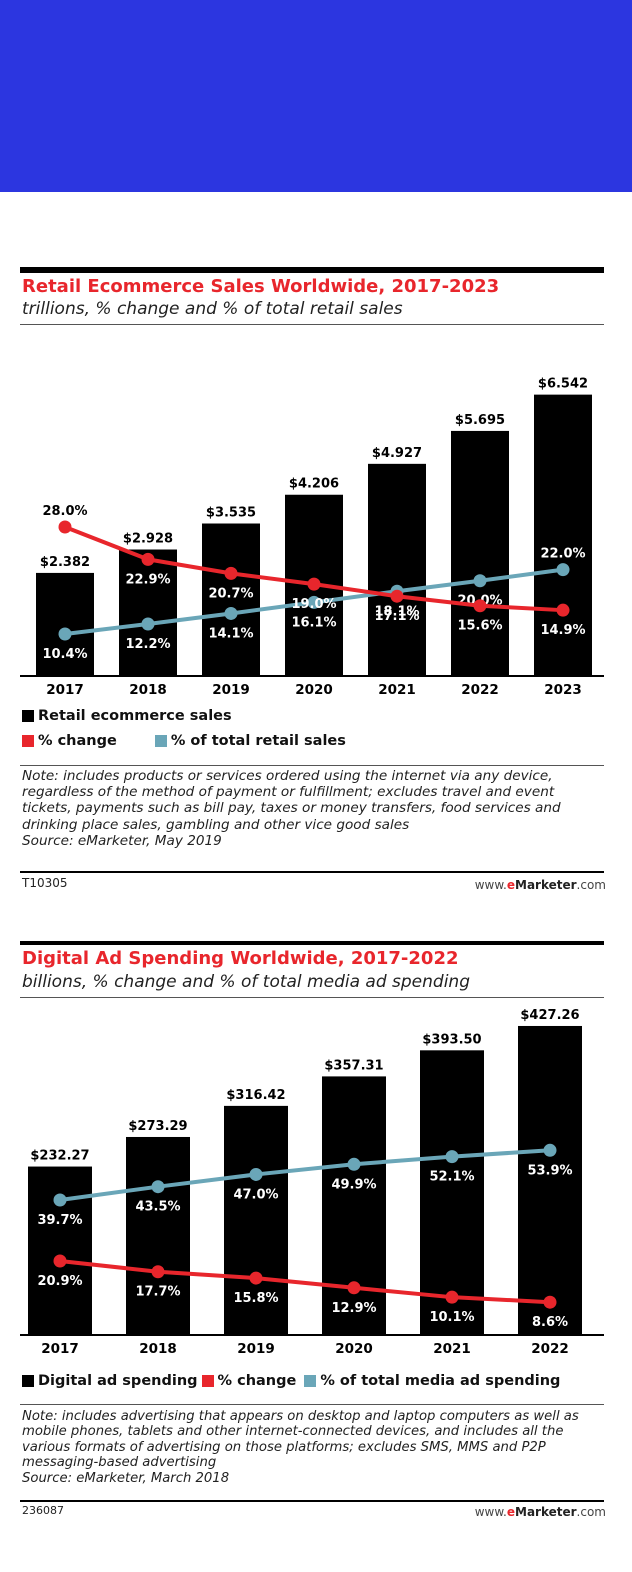 The width and height of the screenshot is (632, 1572). Describe the element at coordinates (157, 1126) in the screenshot. I see `bar-value-label: $273.29` at that location.